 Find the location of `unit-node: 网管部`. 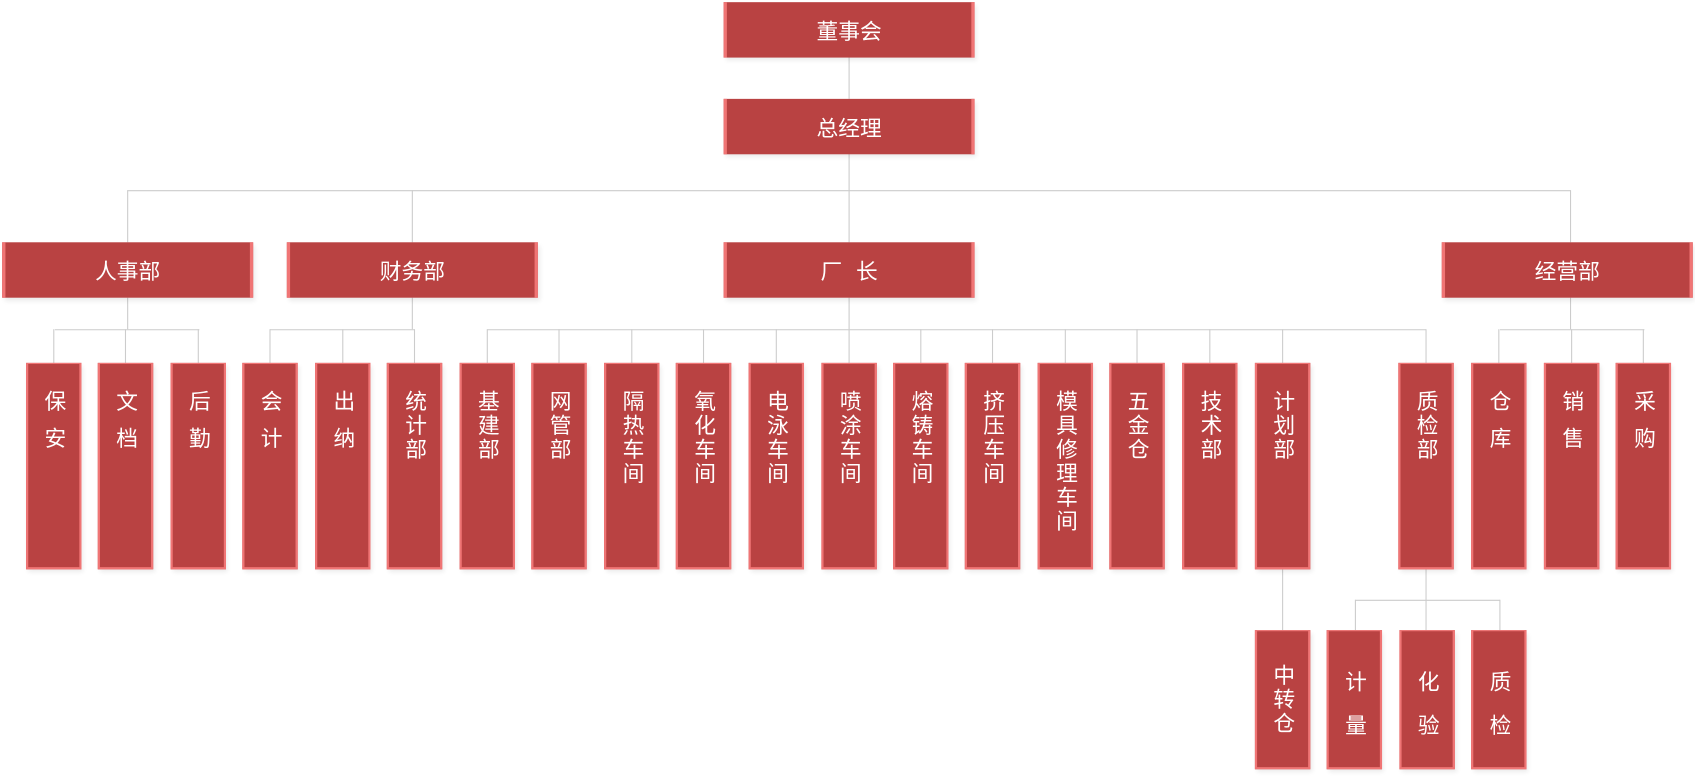

unit-node: 网管部 is located at coordinates (559, 466).